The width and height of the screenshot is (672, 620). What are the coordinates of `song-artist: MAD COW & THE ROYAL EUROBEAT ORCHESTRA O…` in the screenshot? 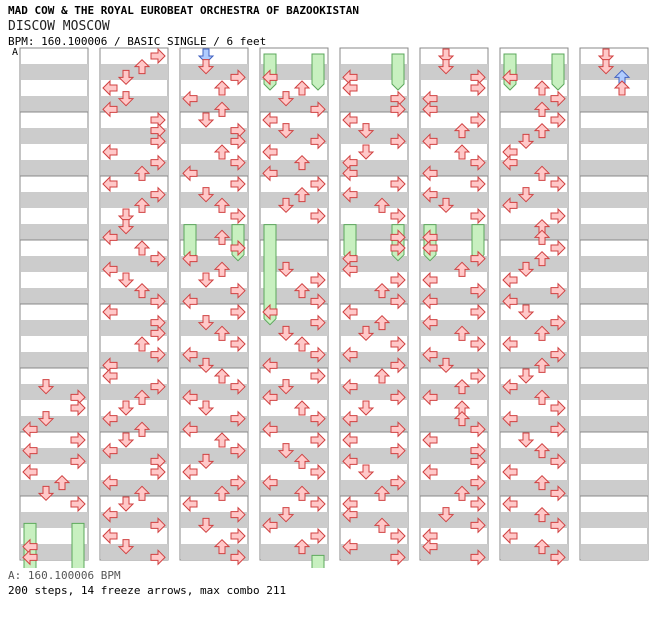 It's located at (183, 10).